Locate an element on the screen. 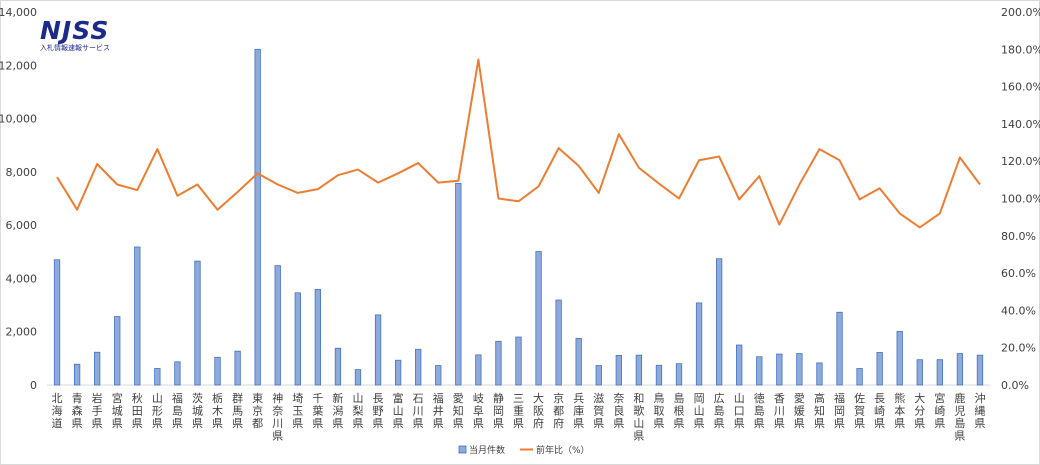 This screenshot has height=465, width=1040. category-label: 三重県 is located at coordinates (518, 411).